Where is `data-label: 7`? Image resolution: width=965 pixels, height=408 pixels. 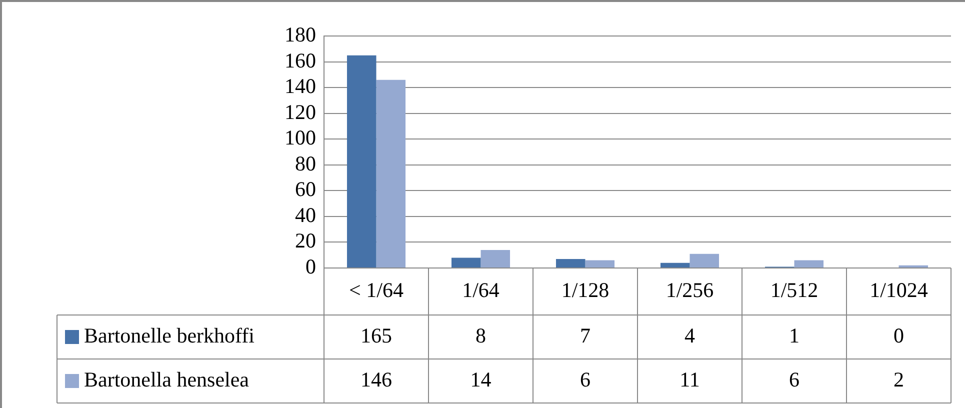 data-label: 7 is located at coordinates (585, 336).